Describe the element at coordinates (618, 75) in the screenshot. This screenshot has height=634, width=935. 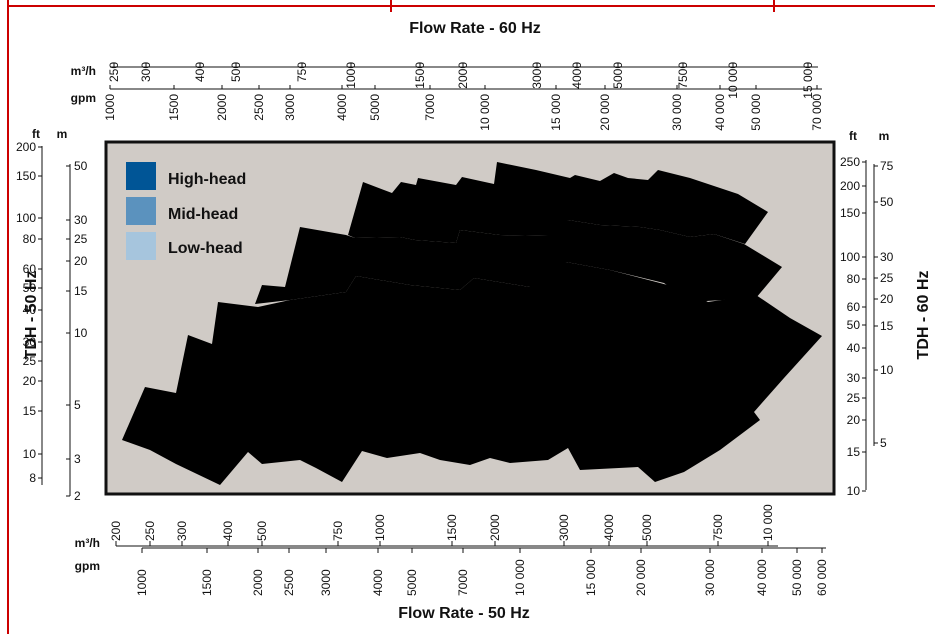
I see `top-m3h-tick-label: 5000` at that location.